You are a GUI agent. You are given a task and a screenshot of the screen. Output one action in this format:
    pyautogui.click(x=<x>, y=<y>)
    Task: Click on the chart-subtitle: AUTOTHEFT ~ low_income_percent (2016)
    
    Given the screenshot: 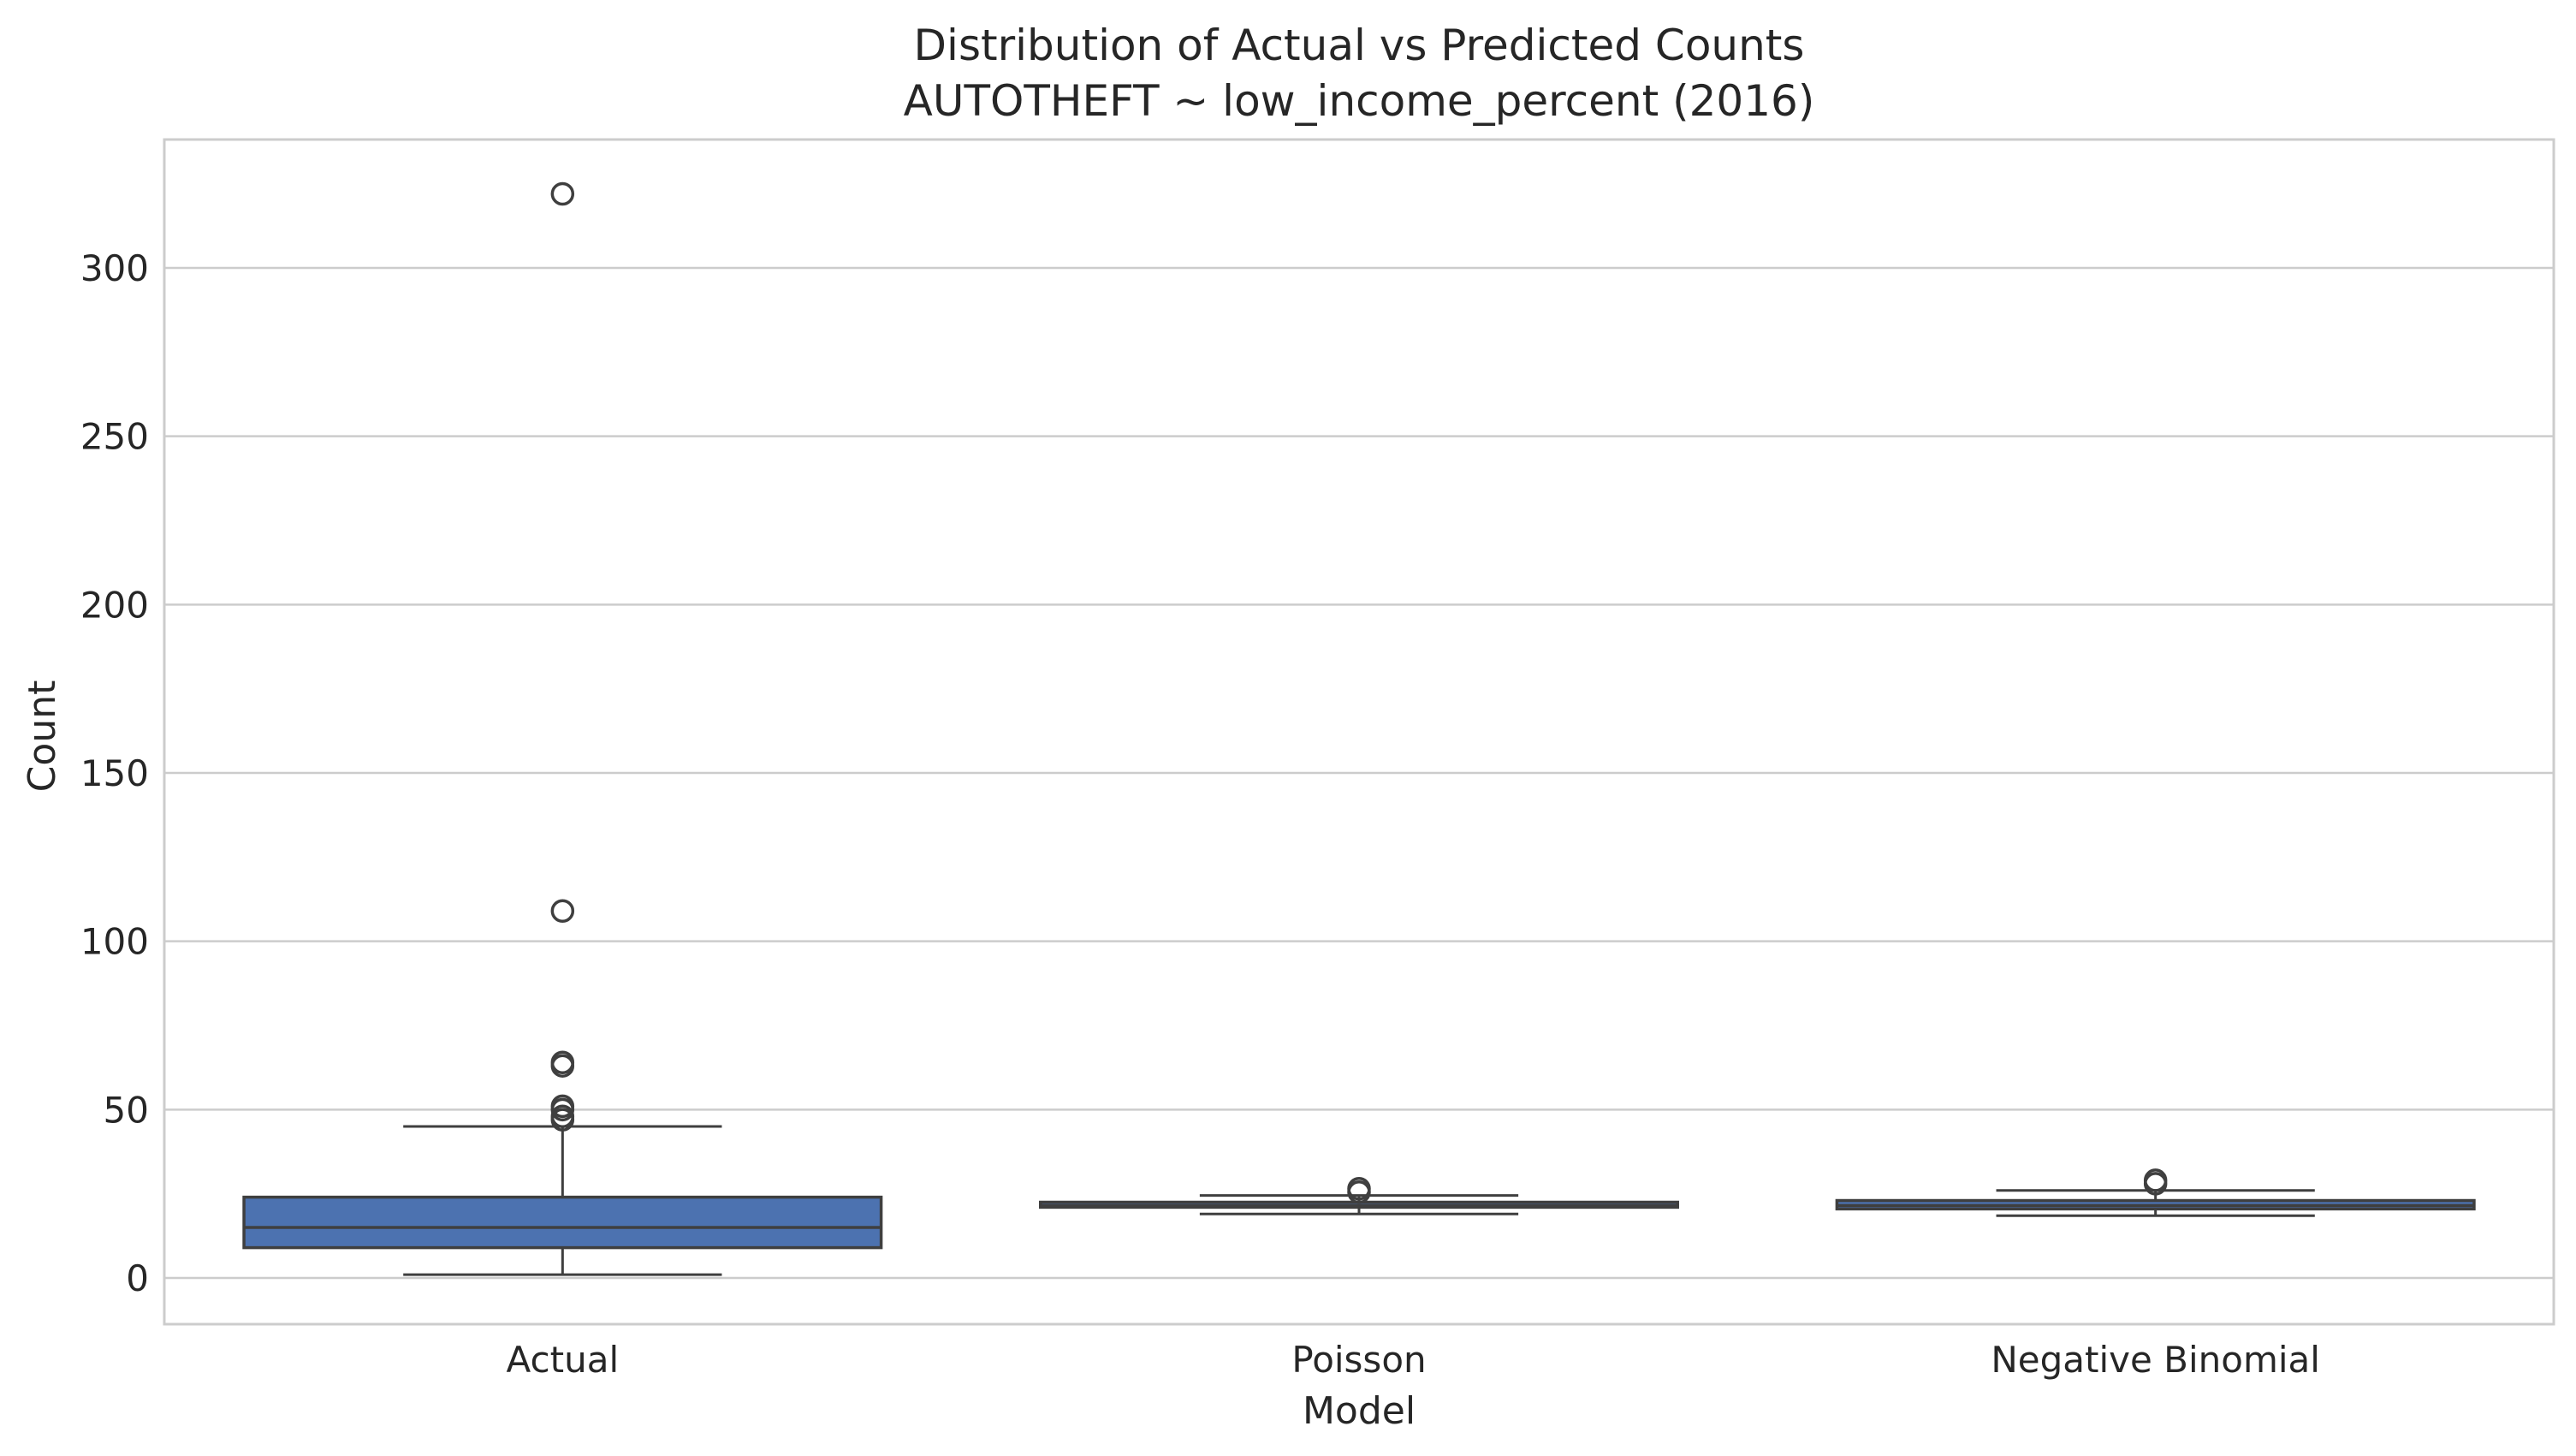 What is the action you would take?
    pyautogui.click(x=1359, y=101)
    